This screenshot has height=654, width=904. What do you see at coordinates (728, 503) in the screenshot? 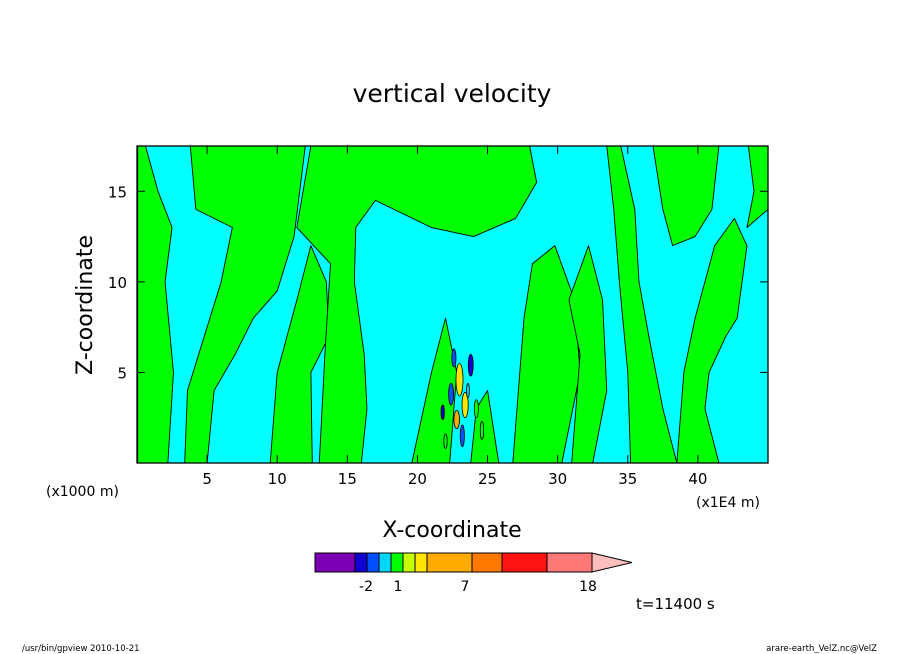
I see `x-unit-label: (x1E4 m)` at bounding box center [728, 503].